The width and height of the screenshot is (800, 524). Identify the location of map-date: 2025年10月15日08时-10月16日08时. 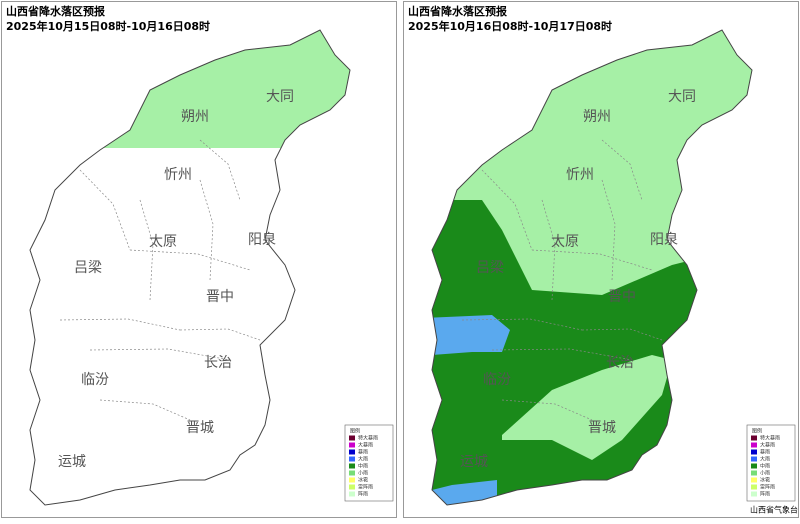
(108, 26).